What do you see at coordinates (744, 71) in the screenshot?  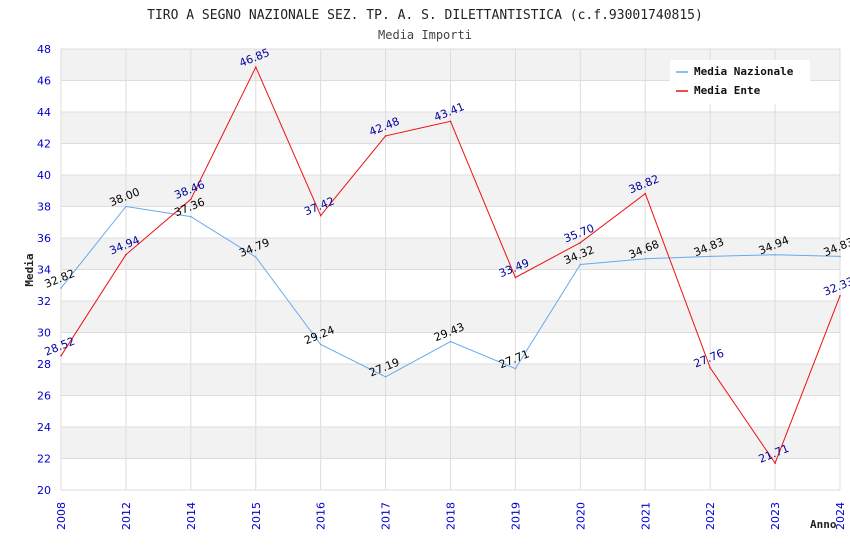 I see `legend-label-media-nazionale: Media Nazionale` at bounding box center [744, 71].